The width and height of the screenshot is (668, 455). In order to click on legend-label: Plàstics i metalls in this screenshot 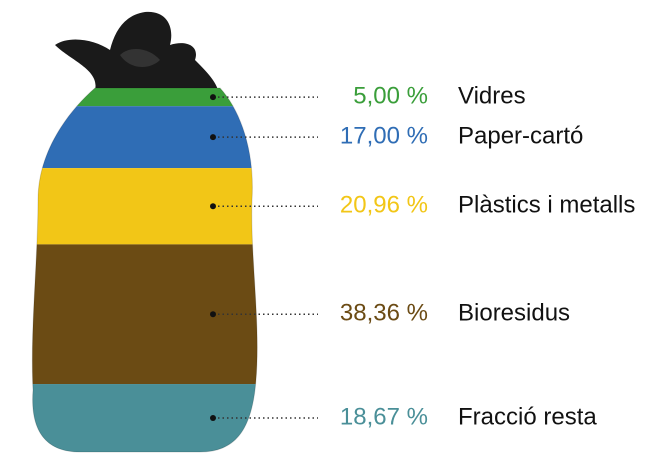, I will do `click(546, 205)`.